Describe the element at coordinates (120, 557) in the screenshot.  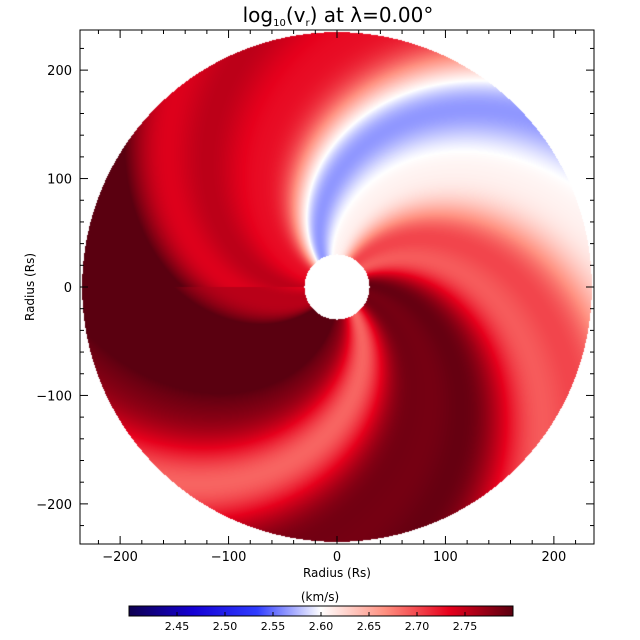
I see `x-tick-label: −200` at that location.